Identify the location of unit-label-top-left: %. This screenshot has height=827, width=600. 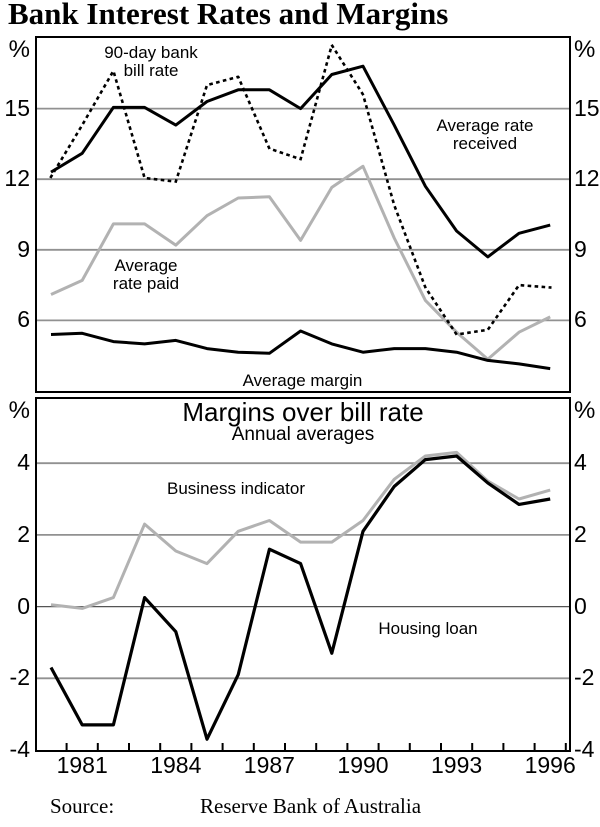
(19, 49).